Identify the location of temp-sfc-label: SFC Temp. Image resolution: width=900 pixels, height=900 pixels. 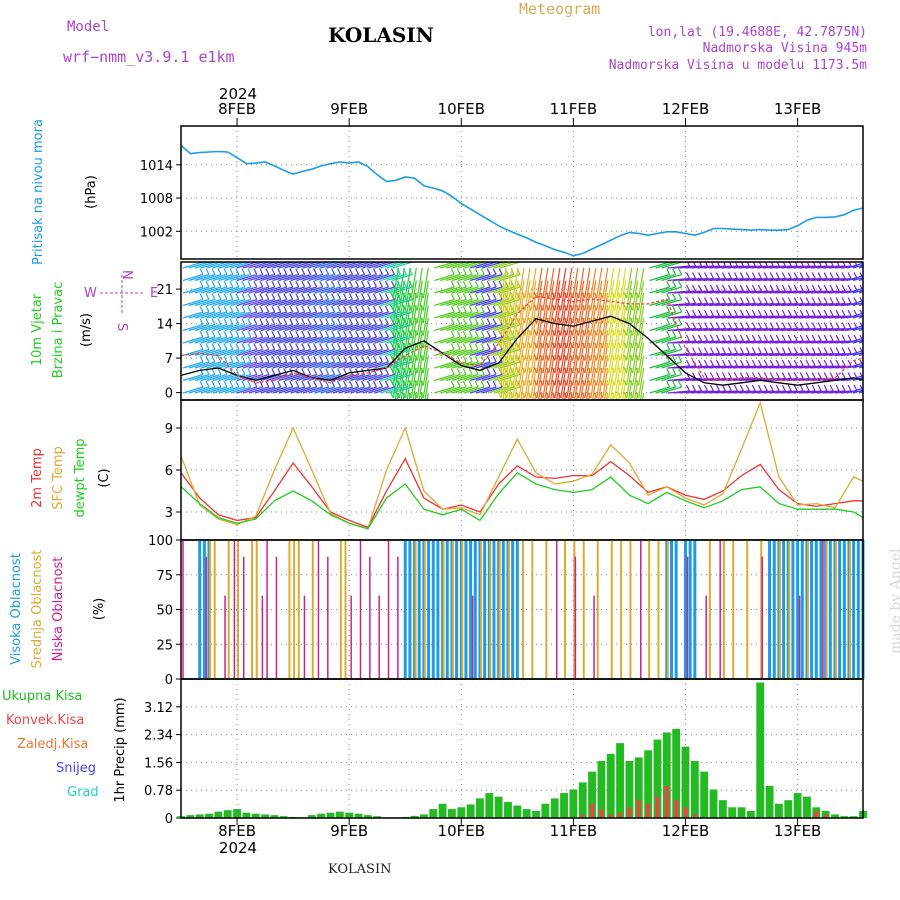
(58, 478).